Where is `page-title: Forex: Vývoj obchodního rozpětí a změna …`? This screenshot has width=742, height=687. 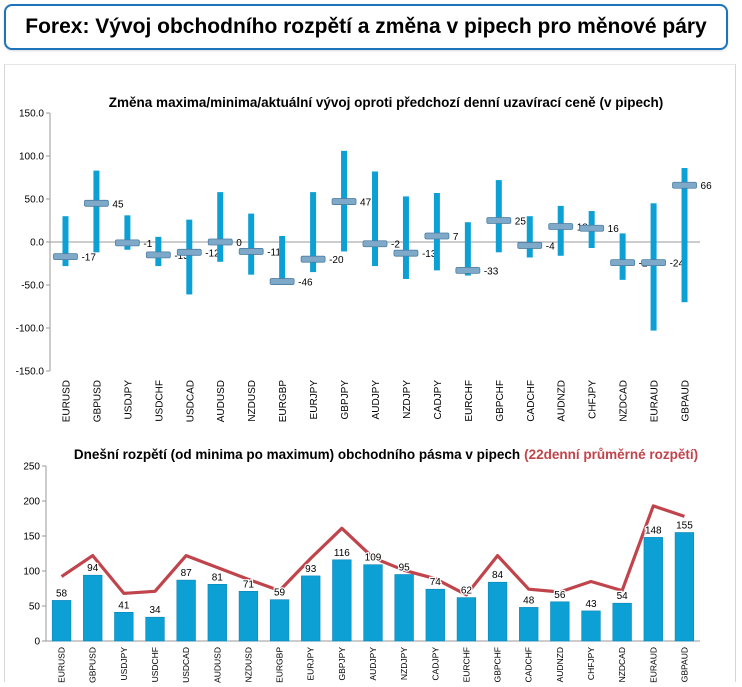
page-title: Forex: Vývoj obchodního rozpětí a změna … is located at coordinates (366, 26).